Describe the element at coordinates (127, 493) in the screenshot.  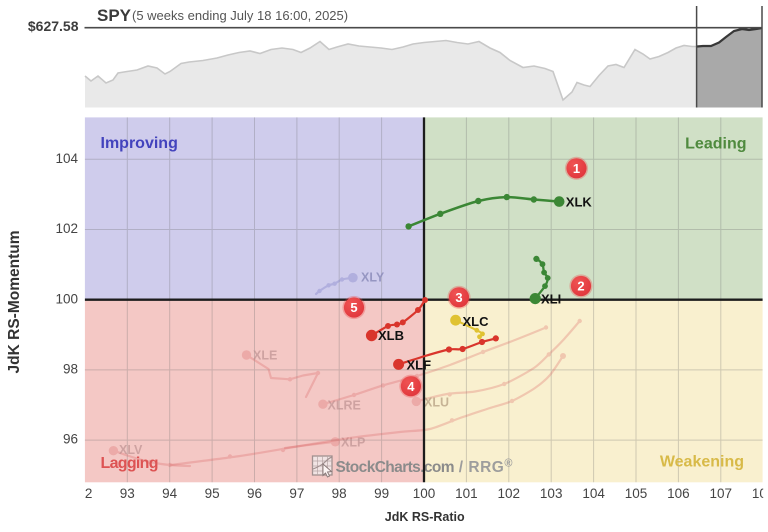
I see `svg-text: 93` at that location.